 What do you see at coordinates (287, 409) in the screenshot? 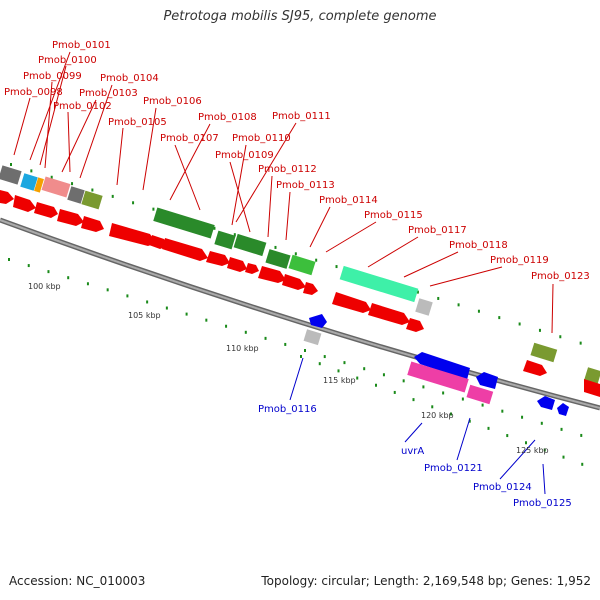
I see `gene-label-pmob-0116: Pmob_0116` at bounding box center [287, 409].